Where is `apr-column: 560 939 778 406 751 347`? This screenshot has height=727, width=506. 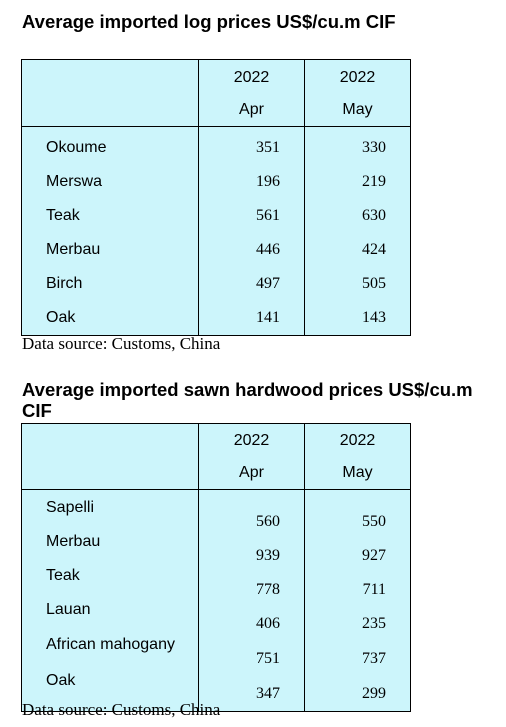 apr-column: 560 939 778 406 751 347 is located at coordinates (251, 600).